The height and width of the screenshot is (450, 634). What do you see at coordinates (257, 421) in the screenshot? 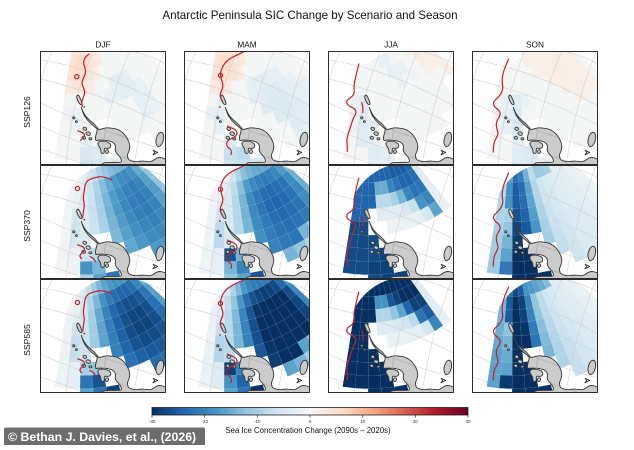
I see `svg-text: -10` at bounding box center [257, 421].